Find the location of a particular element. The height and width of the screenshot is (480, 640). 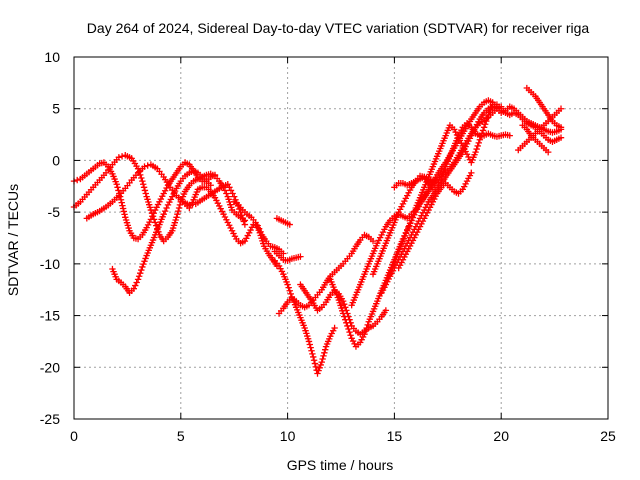

x-tick-label: 20 is located at coordinates (501, 436).